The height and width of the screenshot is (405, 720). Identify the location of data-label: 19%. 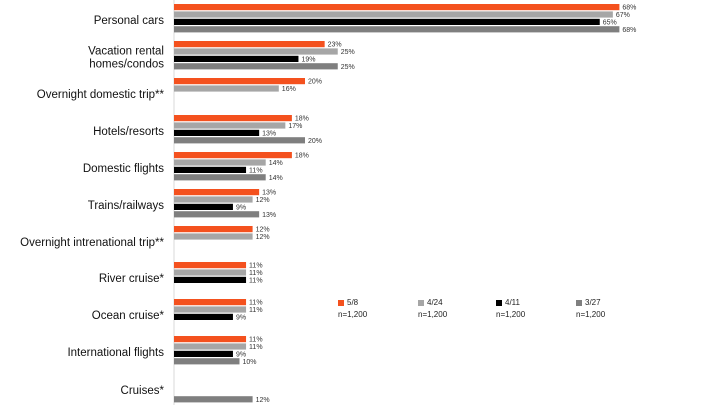
(308, 59).